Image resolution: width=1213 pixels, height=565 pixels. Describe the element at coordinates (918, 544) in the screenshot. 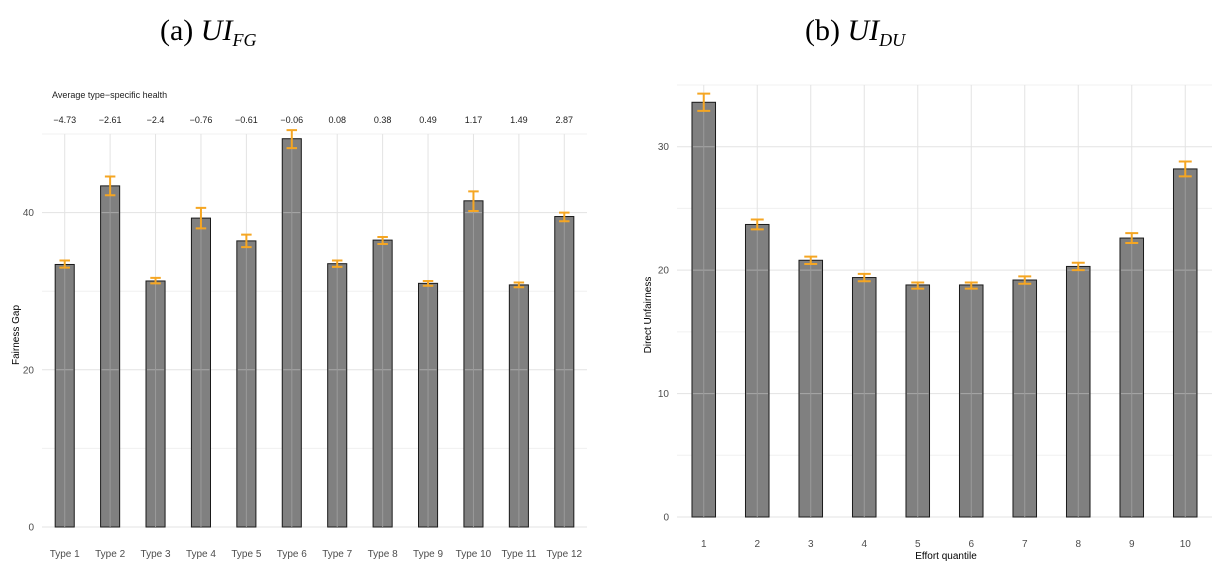

I see `x-tick-label: 5` at that location.